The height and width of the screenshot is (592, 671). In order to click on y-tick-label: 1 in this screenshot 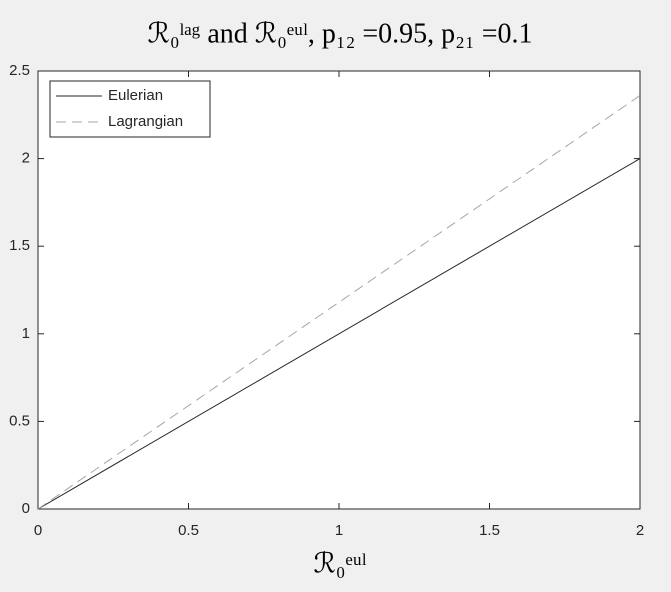, I will do `click(26, 333)`.